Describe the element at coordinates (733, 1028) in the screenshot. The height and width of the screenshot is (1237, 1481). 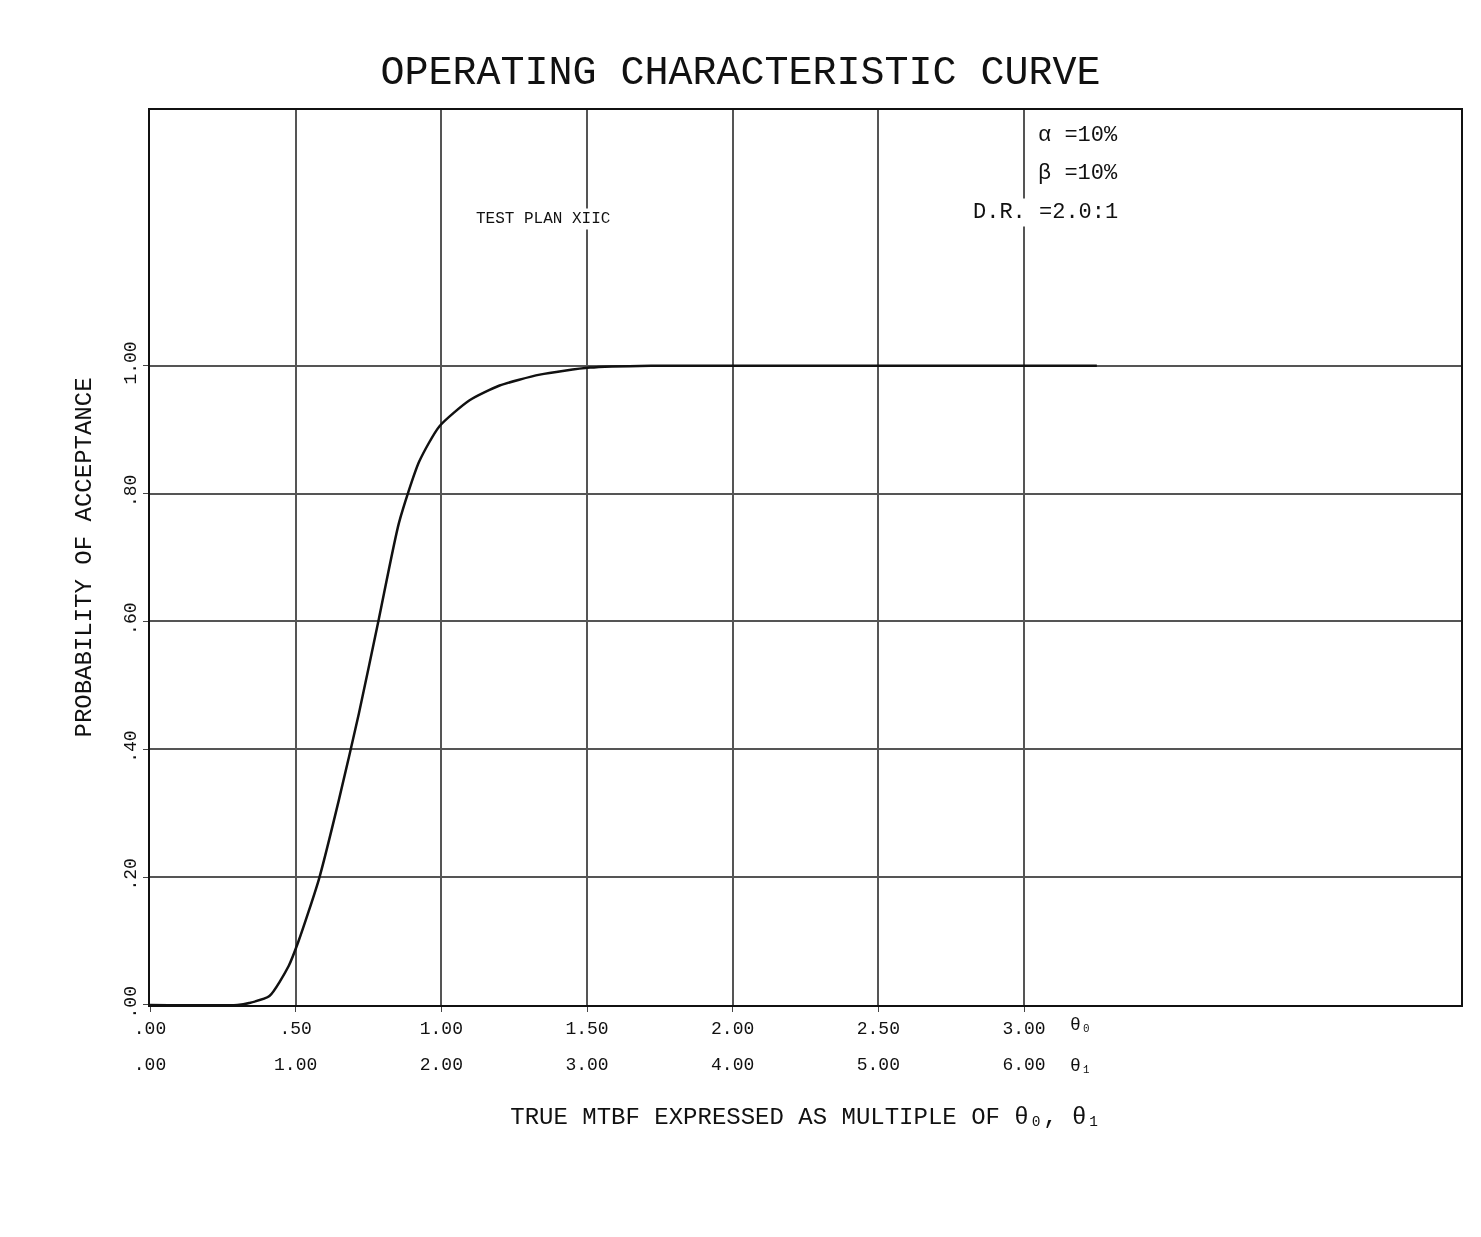
I see `x-tick-label: 2.00` at that location.